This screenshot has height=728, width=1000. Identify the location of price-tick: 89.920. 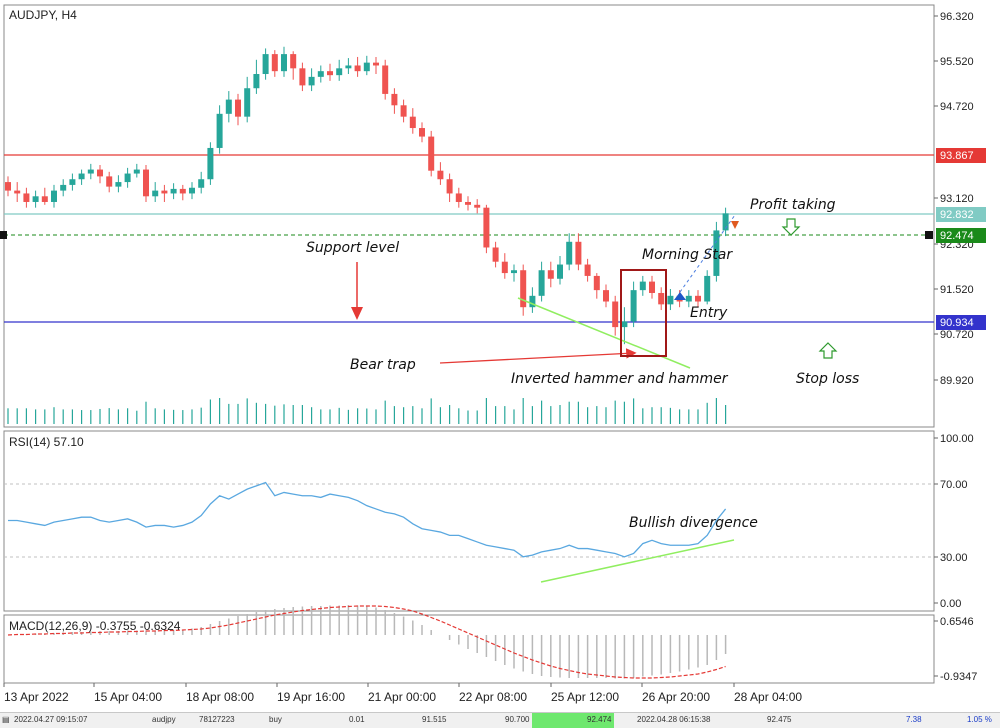
(957, 381).